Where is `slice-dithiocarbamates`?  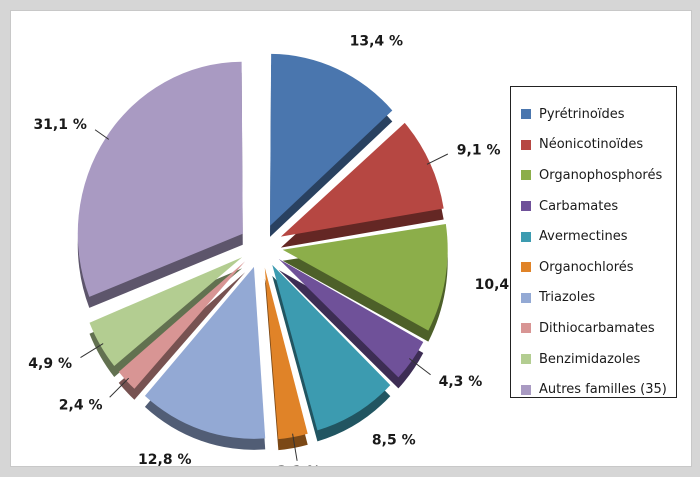 slice-dithiocarbamates is located at coordinates (182, 325).